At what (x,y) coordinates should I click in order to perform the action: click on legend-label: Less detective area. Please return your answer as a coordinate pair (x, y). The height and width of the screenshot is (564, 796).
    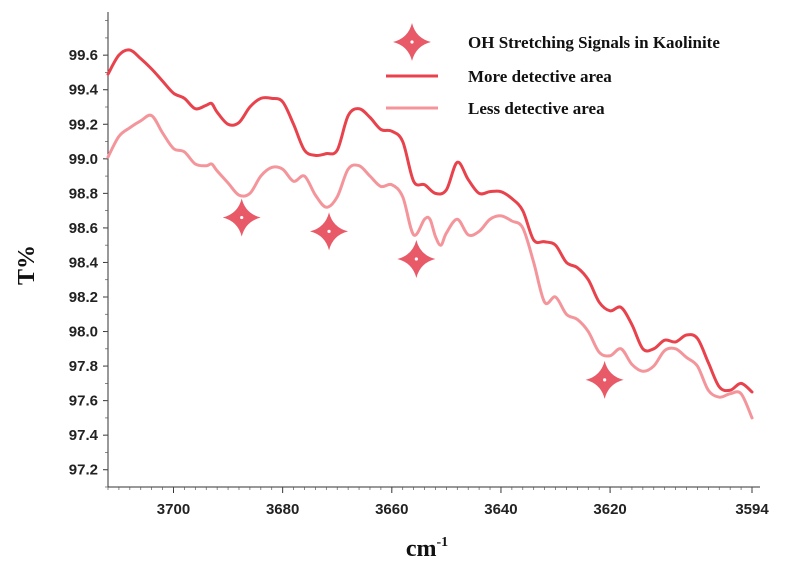
    Looking at the image, I should click on (536, 108).